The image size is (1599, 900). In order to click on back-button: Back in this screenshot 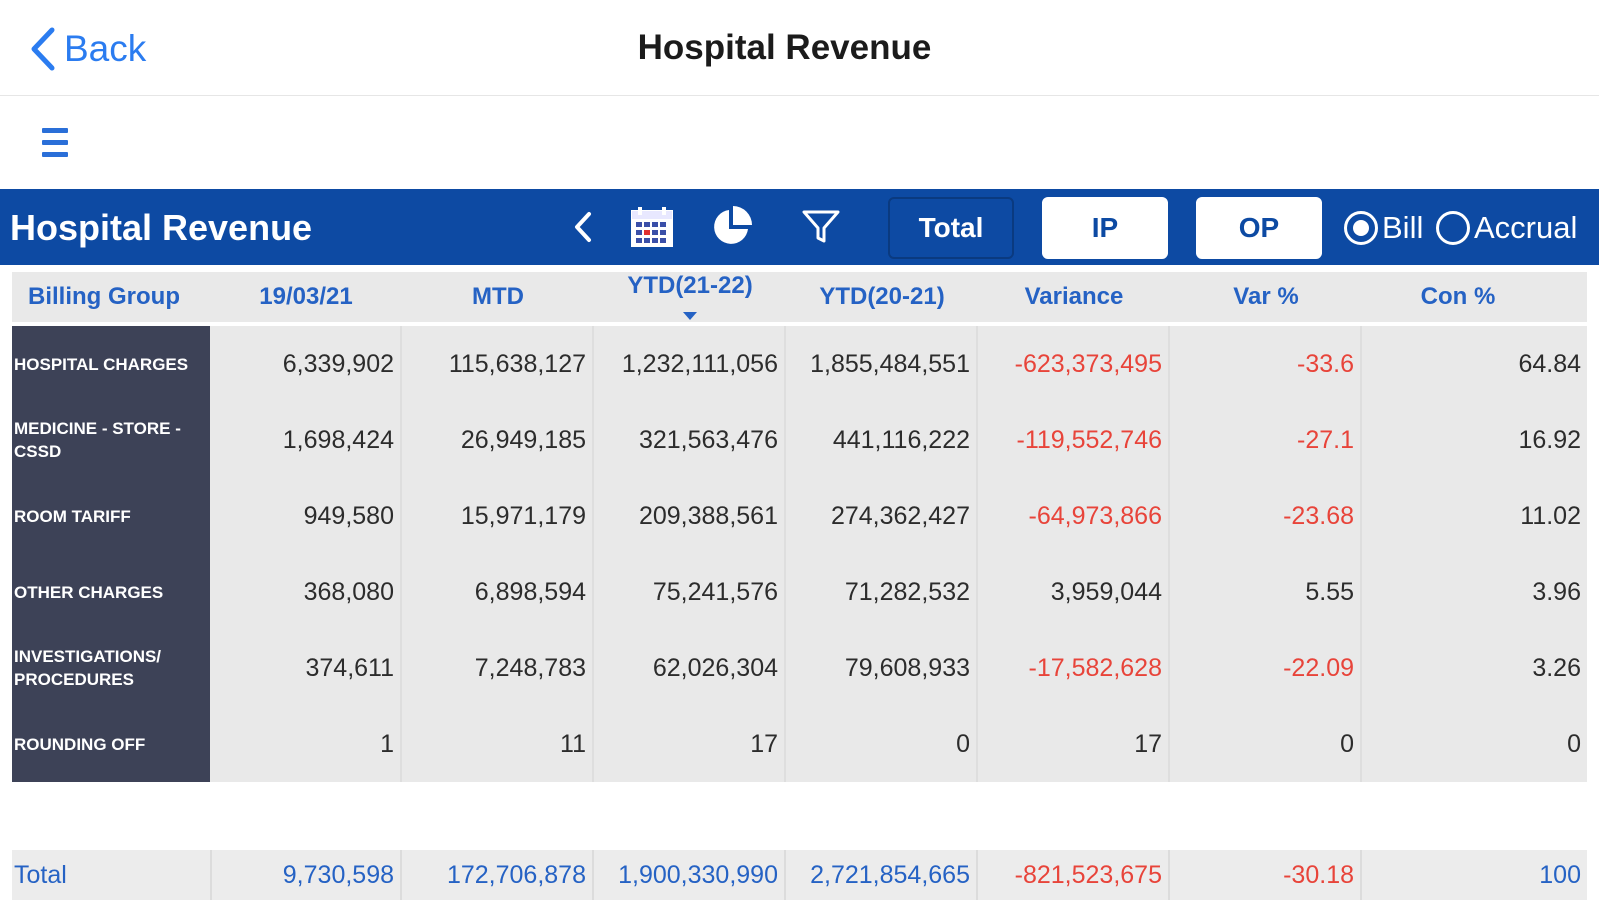, I will do `click(87, 49)`.